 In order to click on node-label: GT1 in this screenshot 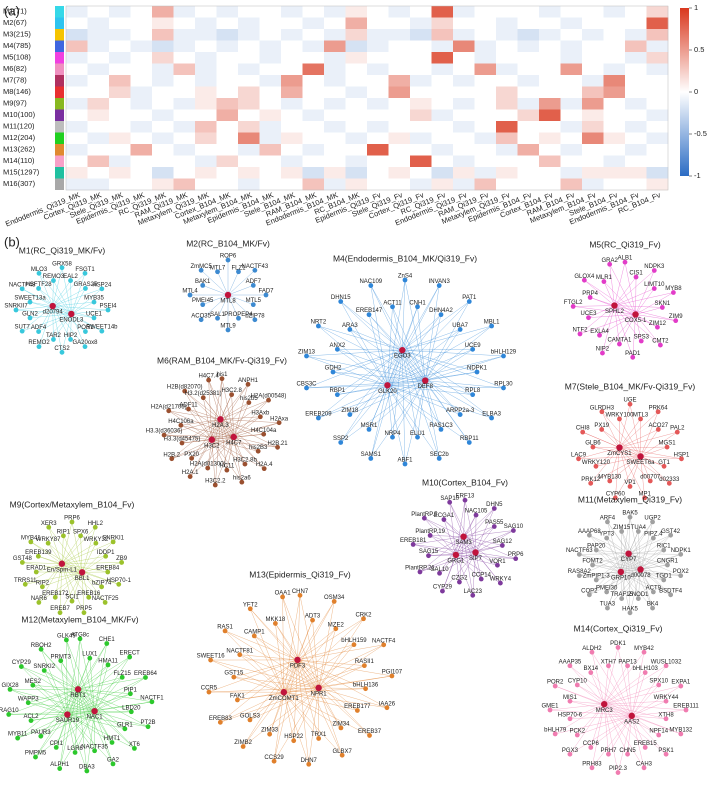, I will do `click(664, 463)`.